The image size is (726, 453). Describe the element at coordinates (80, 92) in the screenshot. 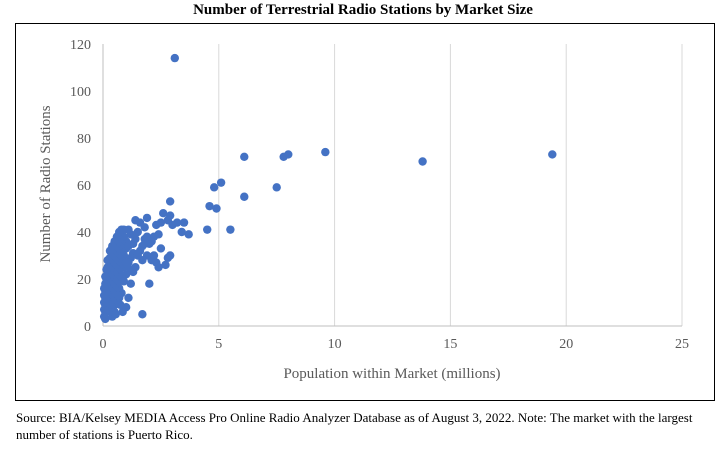

I see `y-tick-label: 100` at that location.